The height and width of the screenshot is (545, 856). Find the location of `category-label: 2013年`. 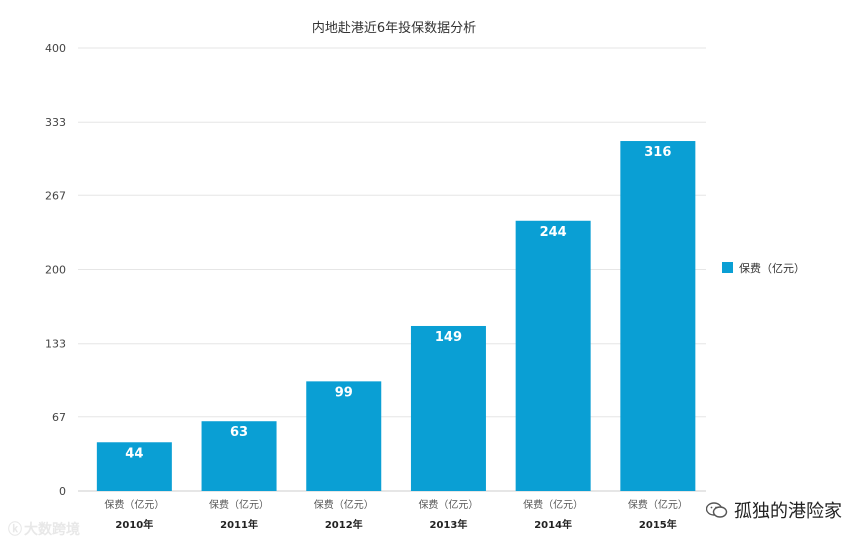

category-label: 2013年 is located at coordinates (449, 524).